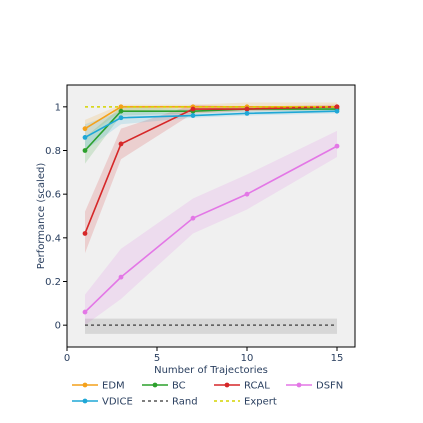 Image resolution: width=423 pixels, height=423 pixels. What do you see at coordinates (247, 358) in the screenshot?
I see `x-tick-label: 10` at bounding box center [247, 358].